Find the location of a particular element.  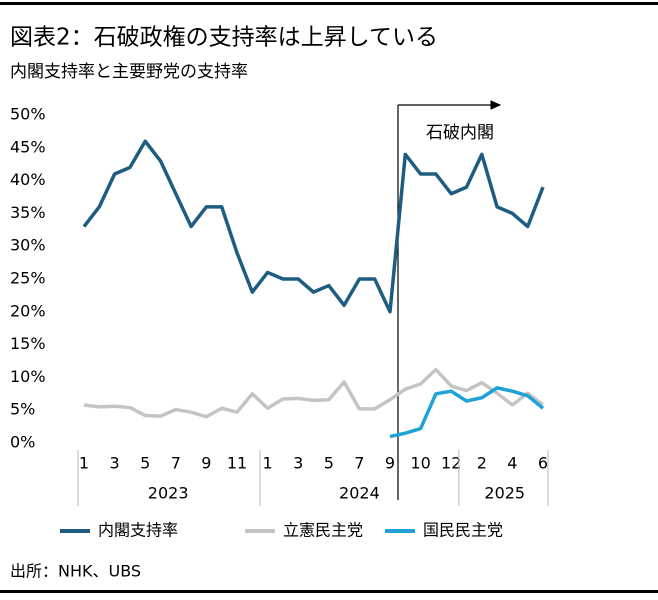

top-rule is located at coordinates (329, 3).